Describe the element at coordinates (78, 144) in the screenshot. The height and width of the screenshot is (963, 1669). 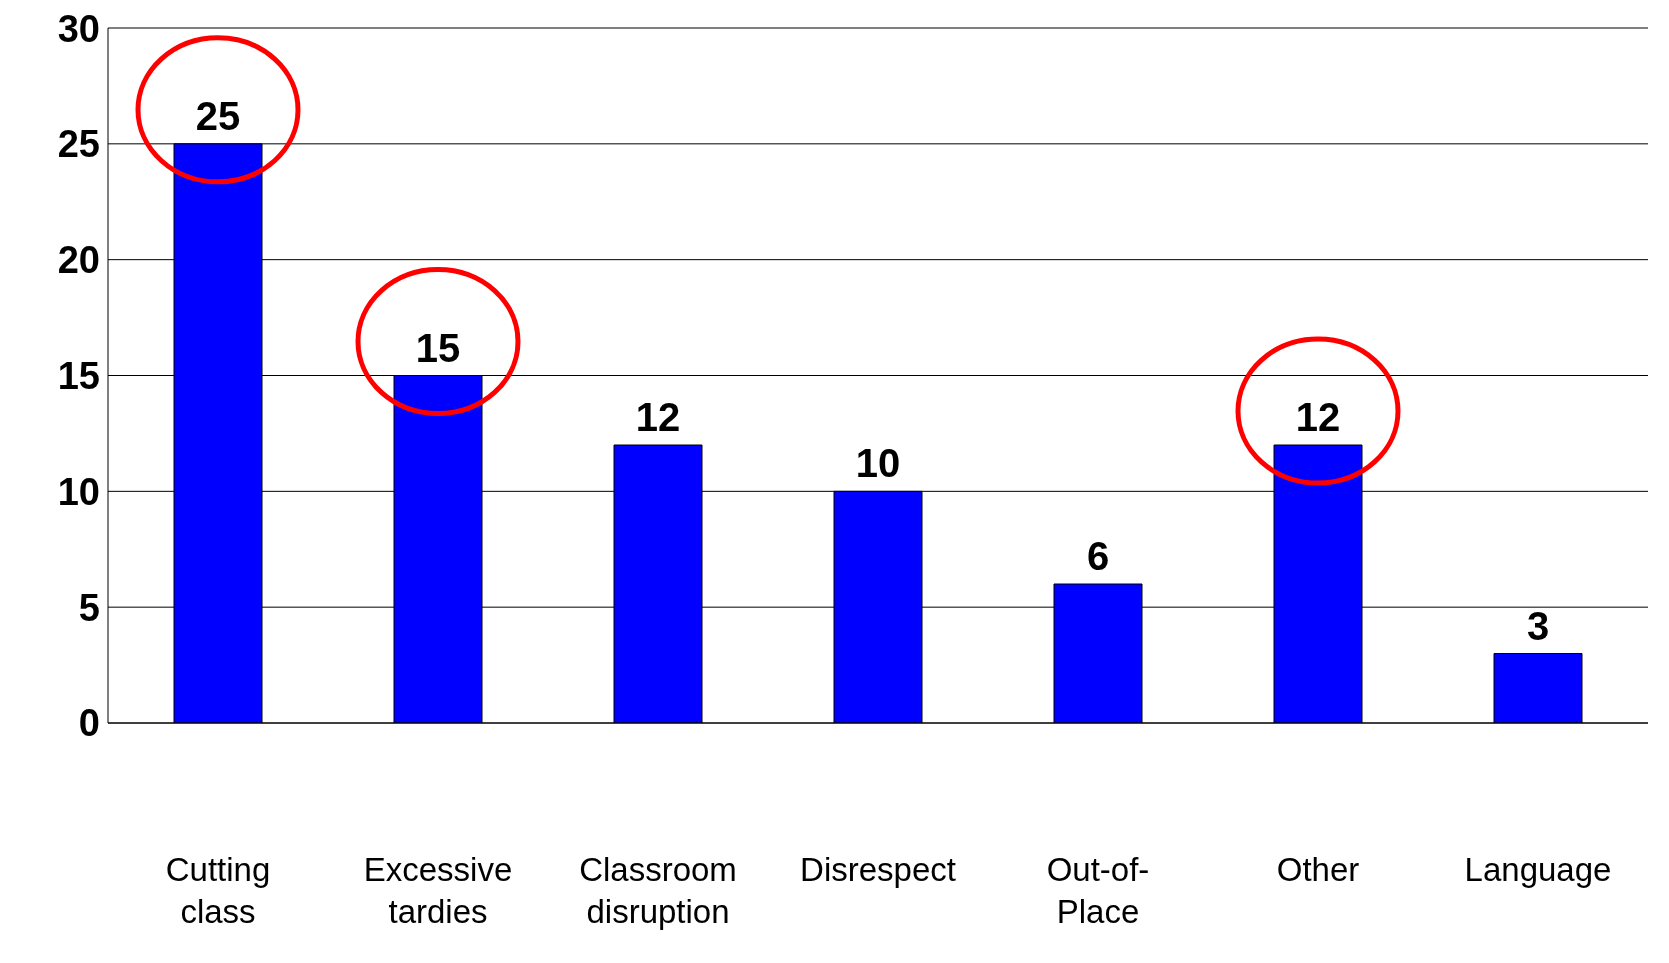
I see `y-tick-label: 25` at that location.